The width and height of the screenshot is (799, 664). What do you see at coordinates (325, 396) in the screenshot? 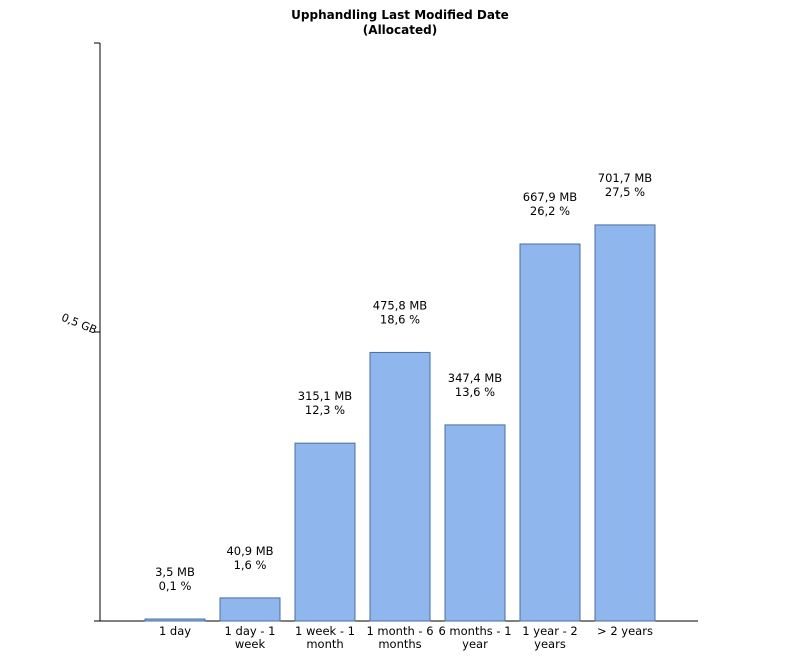
I see `bar-value-label: 315,1 MB` at bounding box center [325, 396].